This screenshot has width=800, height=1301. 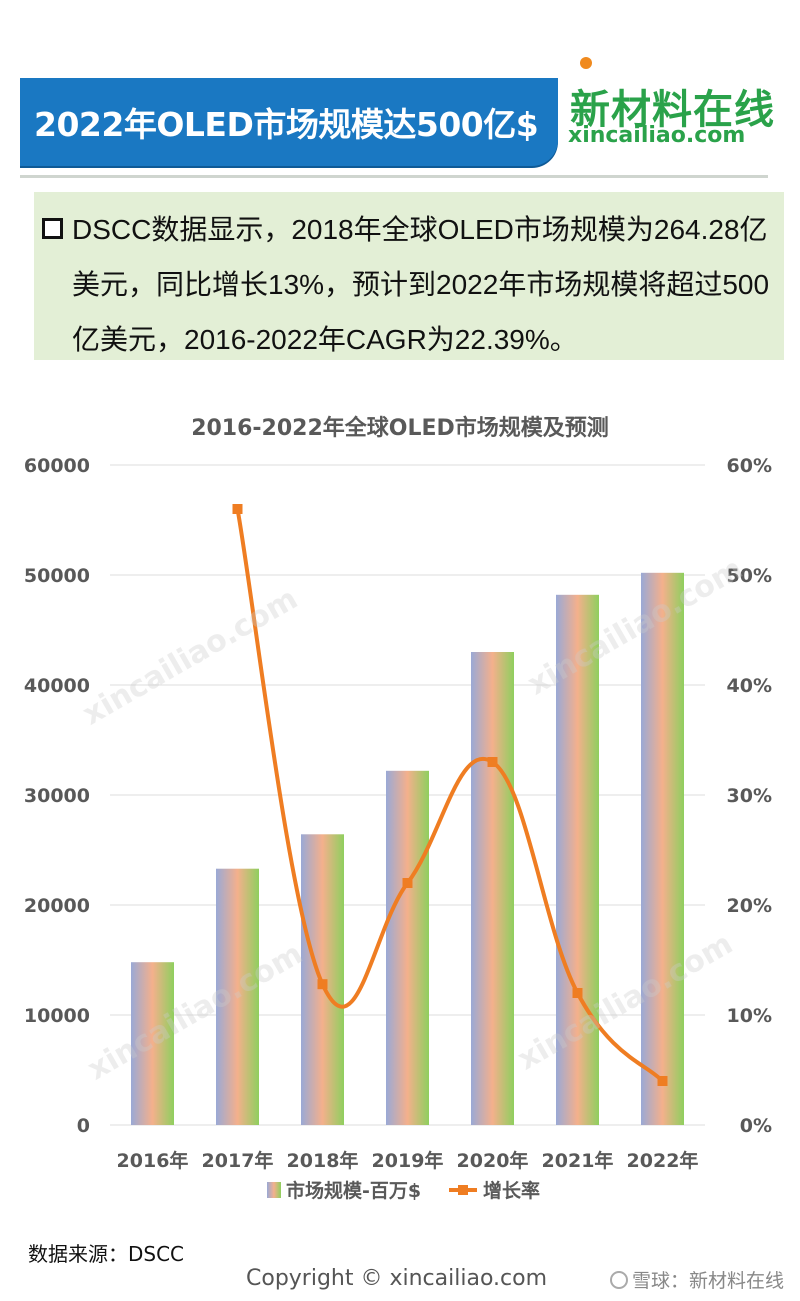 I want to click on y-left-tick-label: 60000, so click(x=57, y=466).